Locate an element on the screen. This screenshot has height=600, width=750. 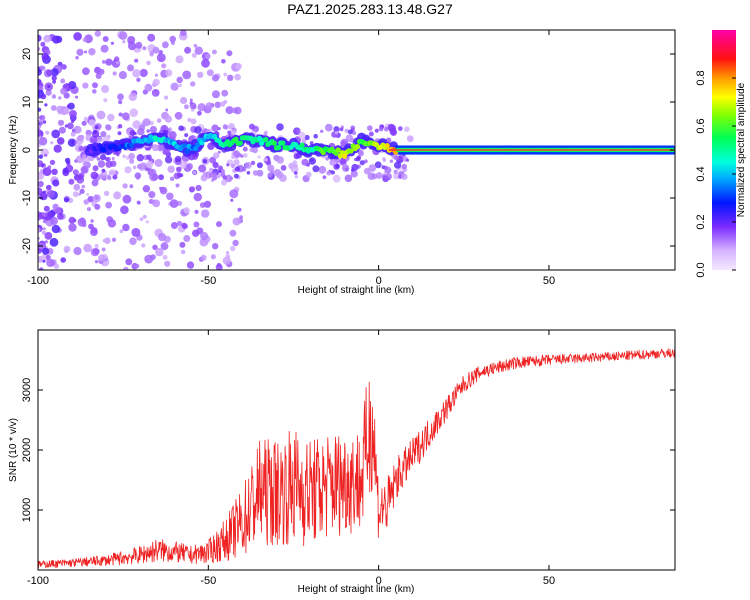
spectrogram-x-tick-label: 0 is located at coordinates (379, 281).